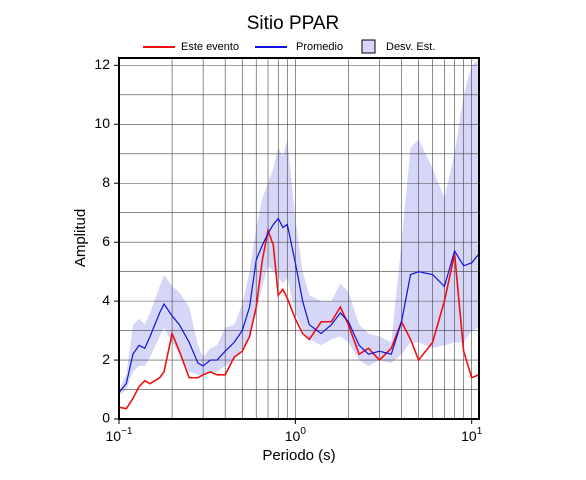 The image size is (586, 480). I want to click on x-tick-label: 10⁰, so click(296, 435).